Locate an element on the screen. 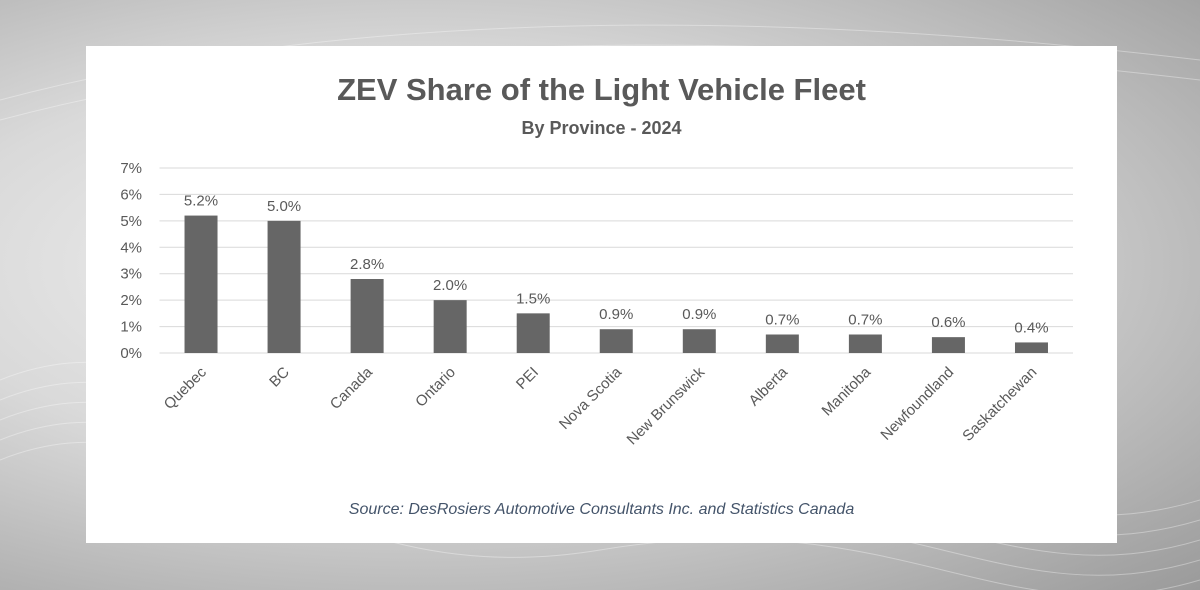 The image size is (1200, 590). x-tick-label: Saskatchewan is located at coordinates (999, 404).